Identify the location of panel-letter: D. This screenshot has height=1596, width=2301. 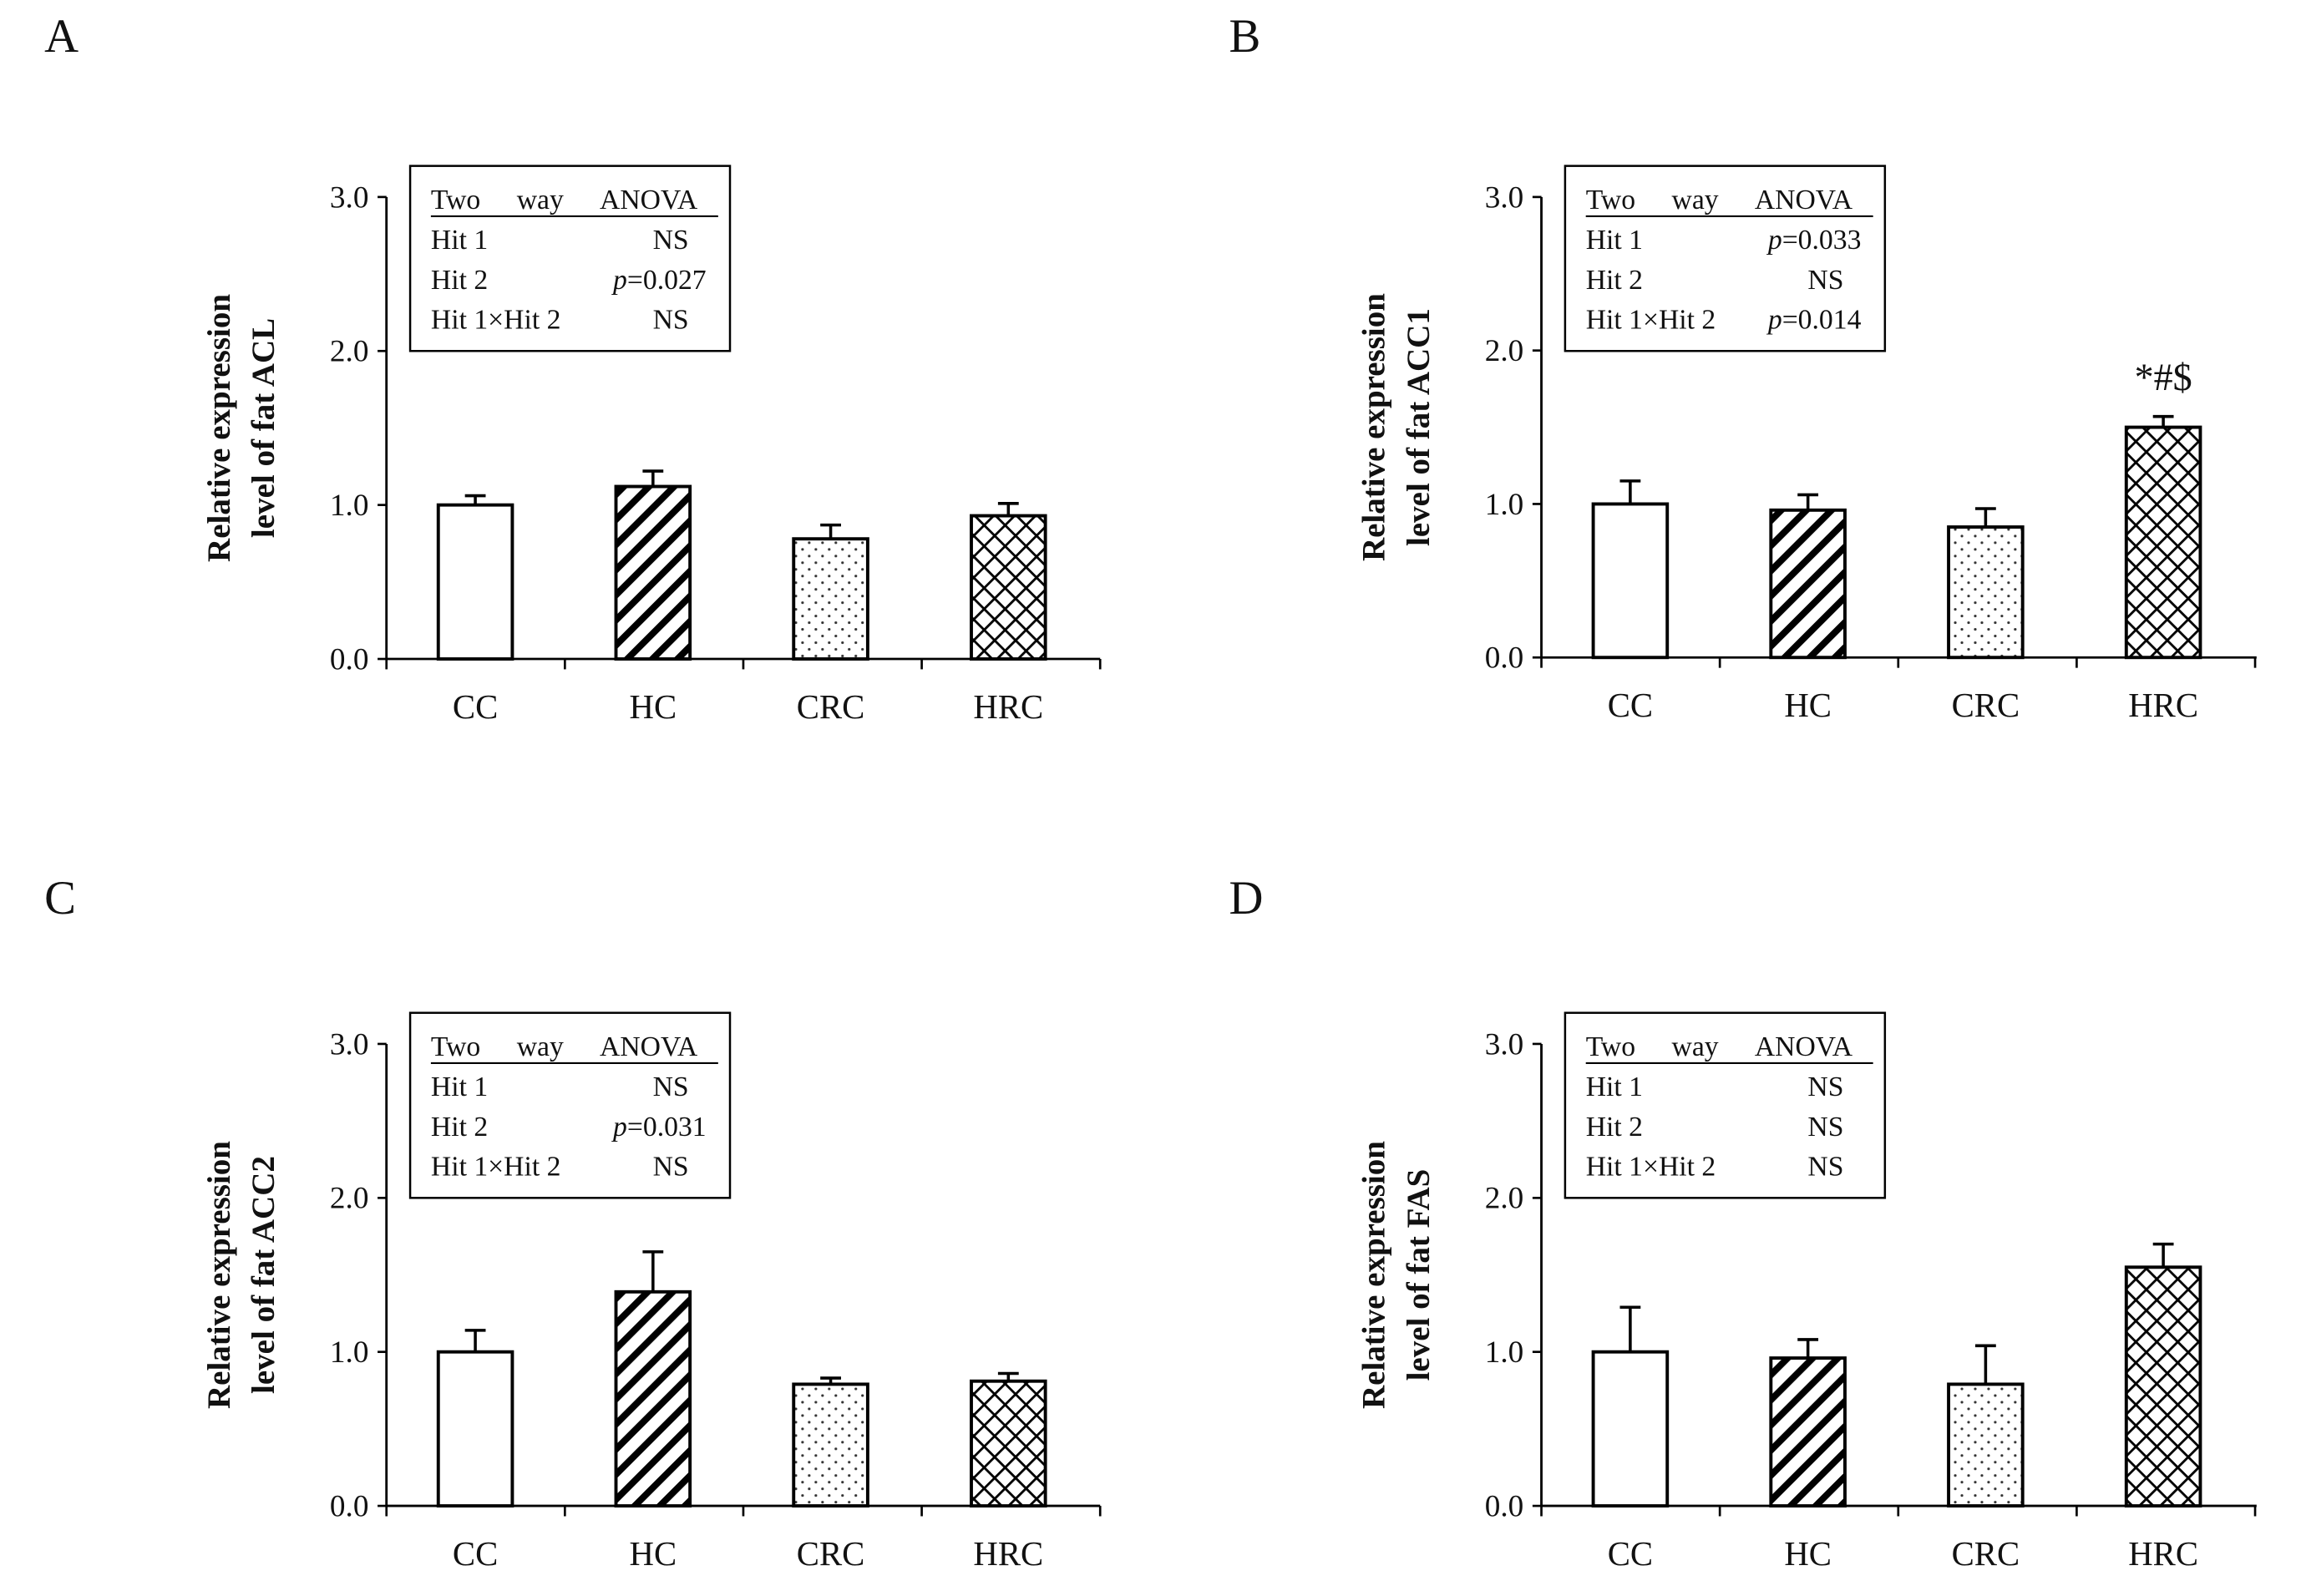
(1246, 899).